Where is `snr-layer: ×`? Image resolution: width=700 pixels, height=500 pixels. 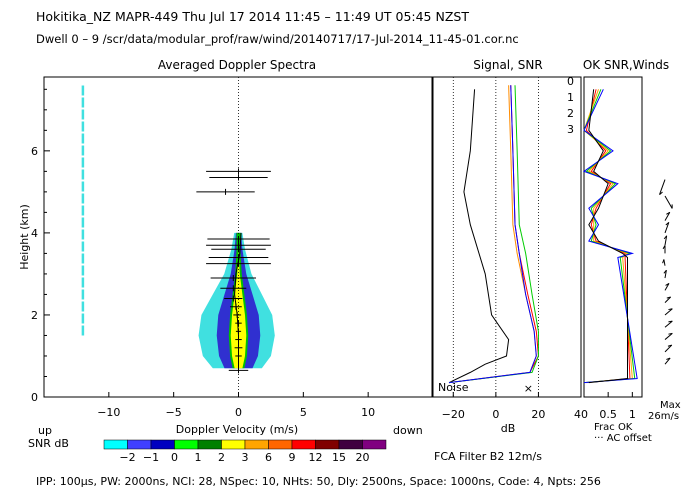 snr-layer: × is located at coordinates (493, 237).